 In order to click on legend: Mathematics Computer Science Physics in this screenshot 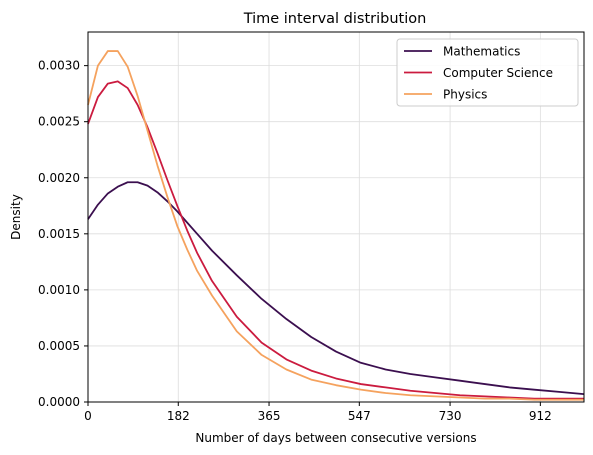, I will do `click(487, 72)`.